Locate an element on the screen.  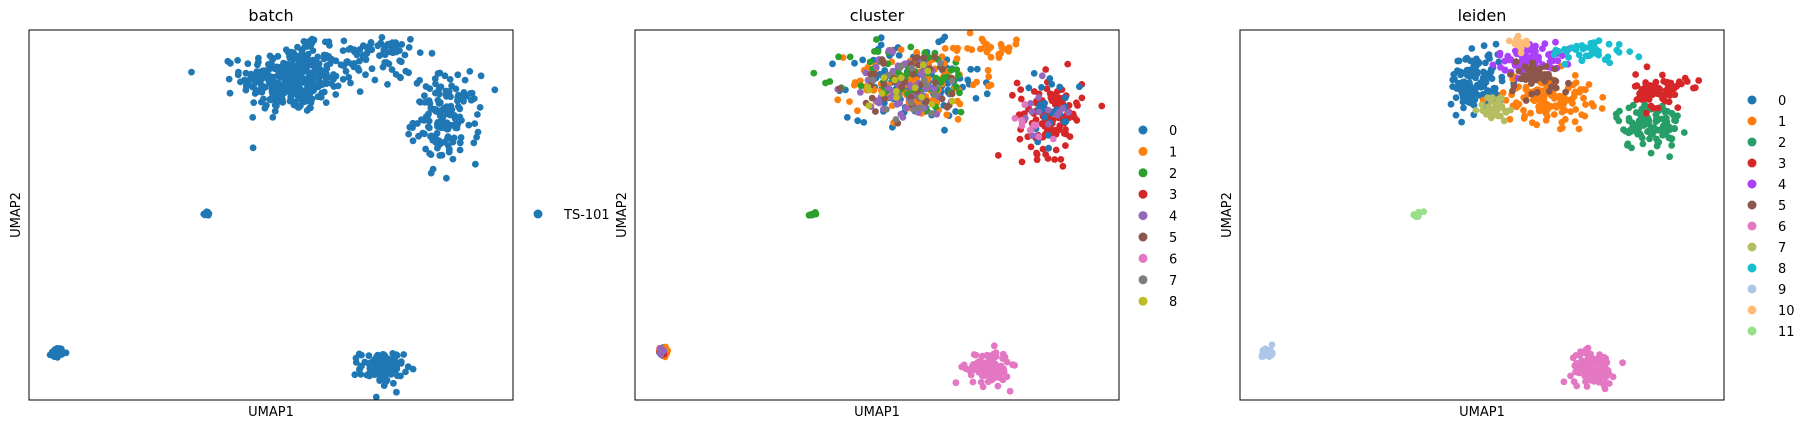
legend-item: 4 is located at coordinates (1766, 185).